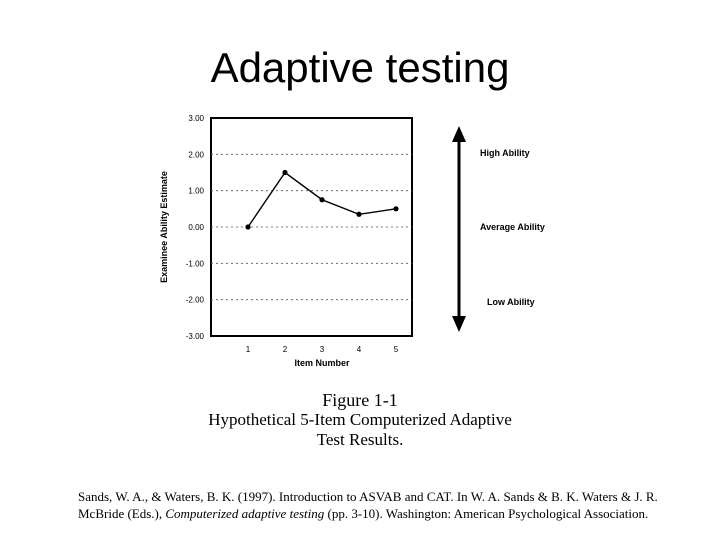 This screenshot has width=720, height=540. What do you see at coordinates (195, 336) in the screenshot?
I see `y-tick-label: -3.00` at bounding box center [195, 336].